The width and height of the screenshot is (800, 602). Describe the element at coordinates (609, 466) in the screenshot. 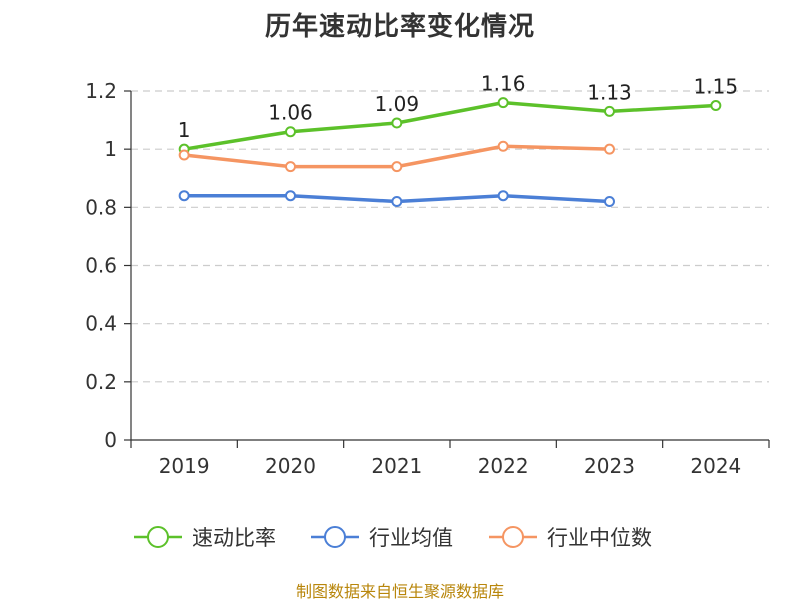

I see `x-tick-label: 2023` at that location.